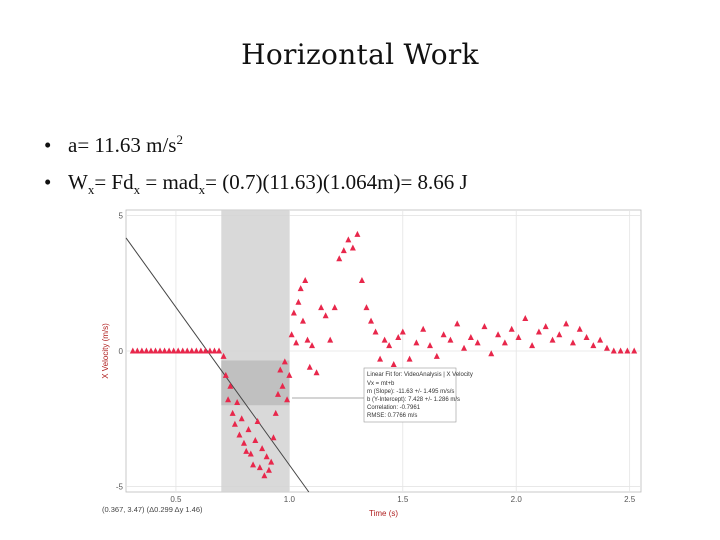 This screenshot has width=720, height=540. I want to click on x-tick-label: 2.5, so click(630, 499).